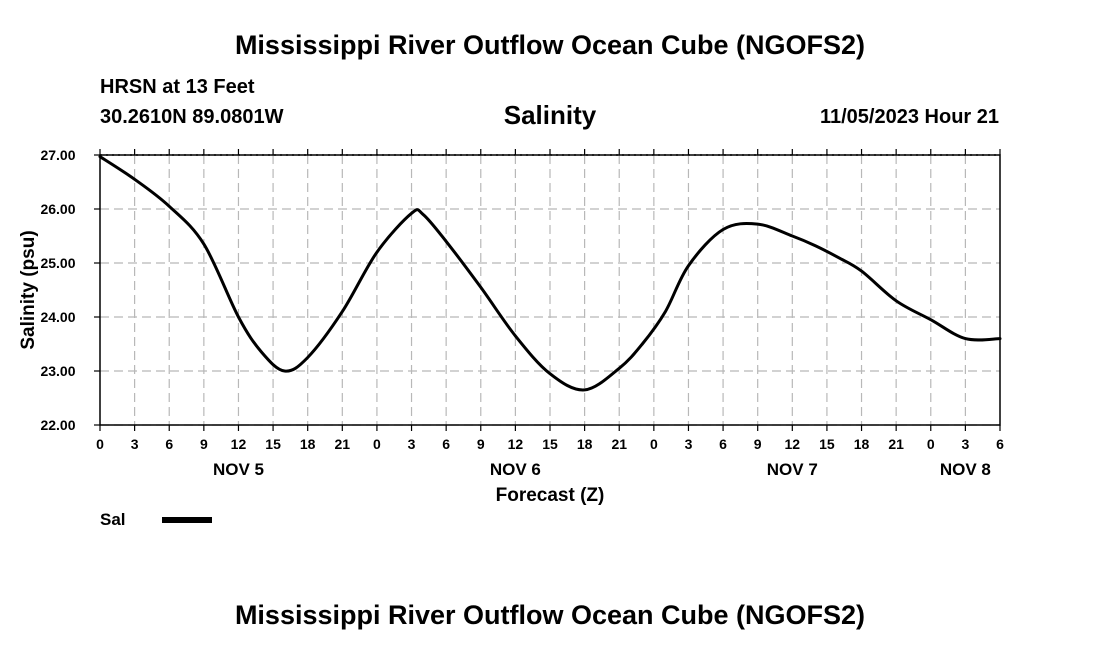 This screenshot has width=1100, height=650. Describe the element at coordinates (113, 519) in the screenshot. I see `legend-label: Sal` at that location.